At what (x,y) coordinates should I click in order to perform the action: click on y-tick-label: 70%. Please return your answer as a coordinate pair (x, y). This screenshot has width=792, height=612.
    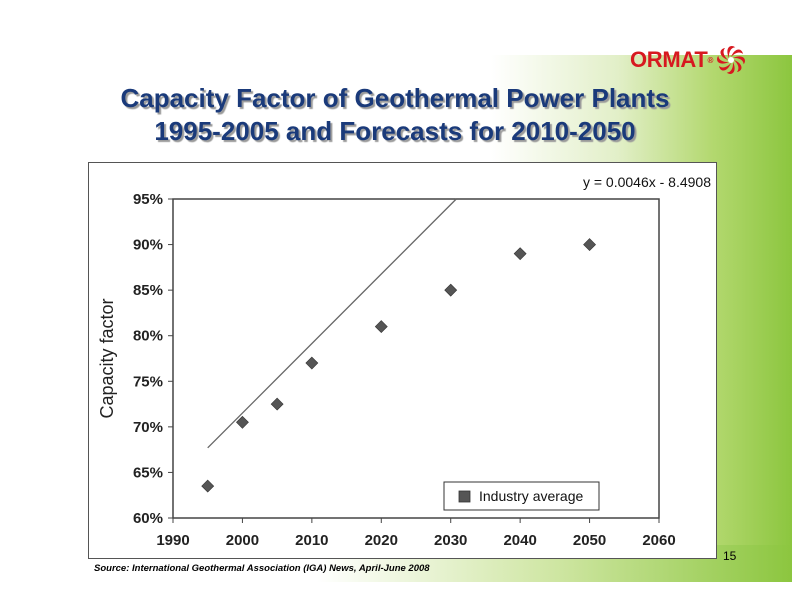
    Looking at the image, I should click on (148, 427).